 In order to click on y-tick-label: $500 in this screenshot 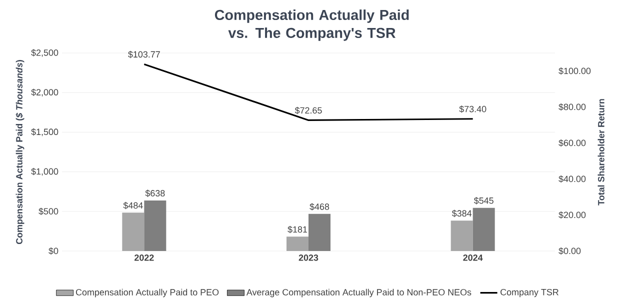, I will do `click(48, 212)`.